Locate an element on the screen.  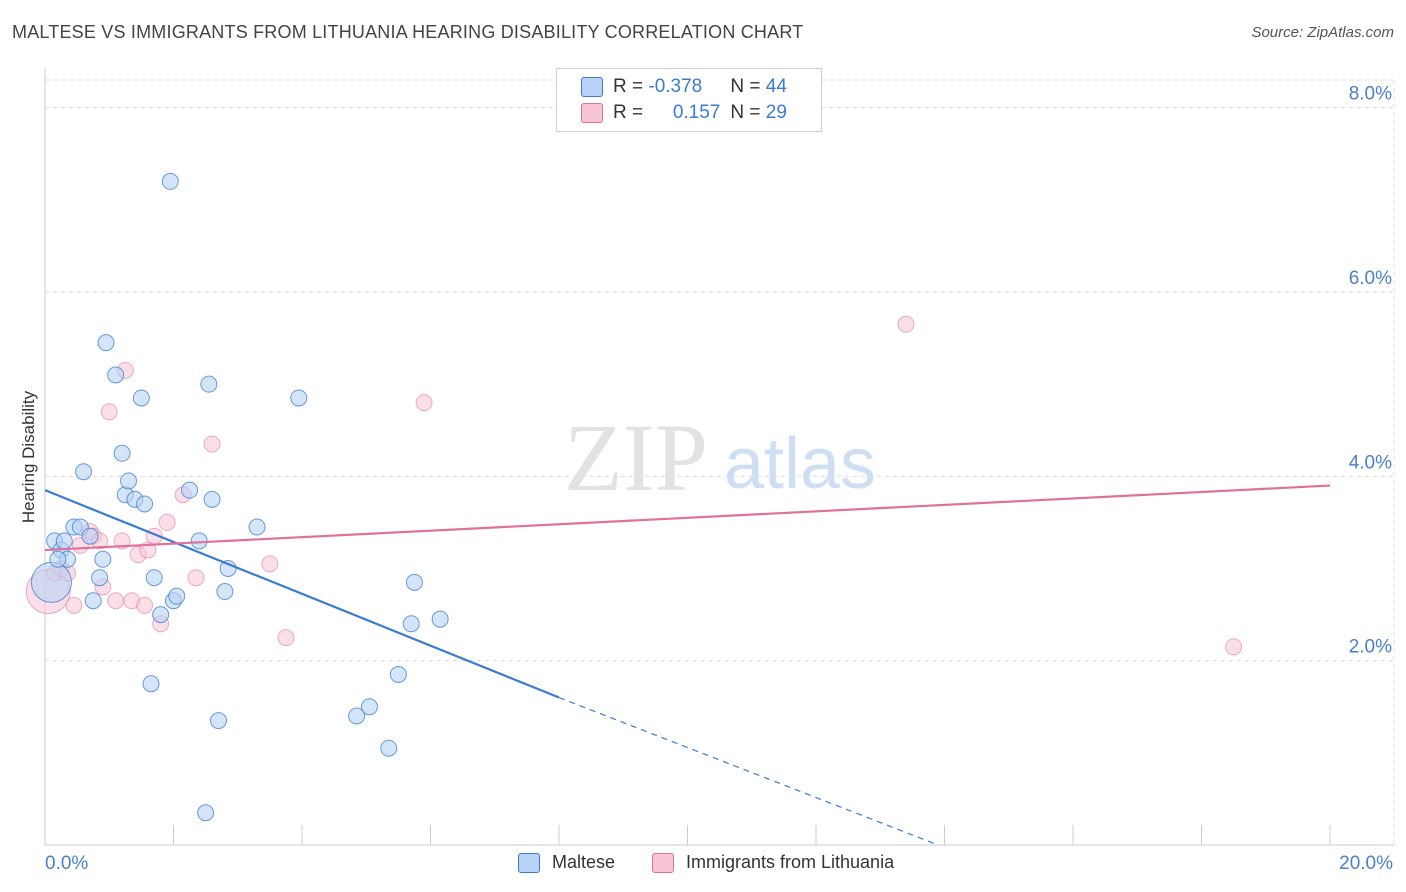
watermark: ZIP atlas is located at coordinates (720, 457).